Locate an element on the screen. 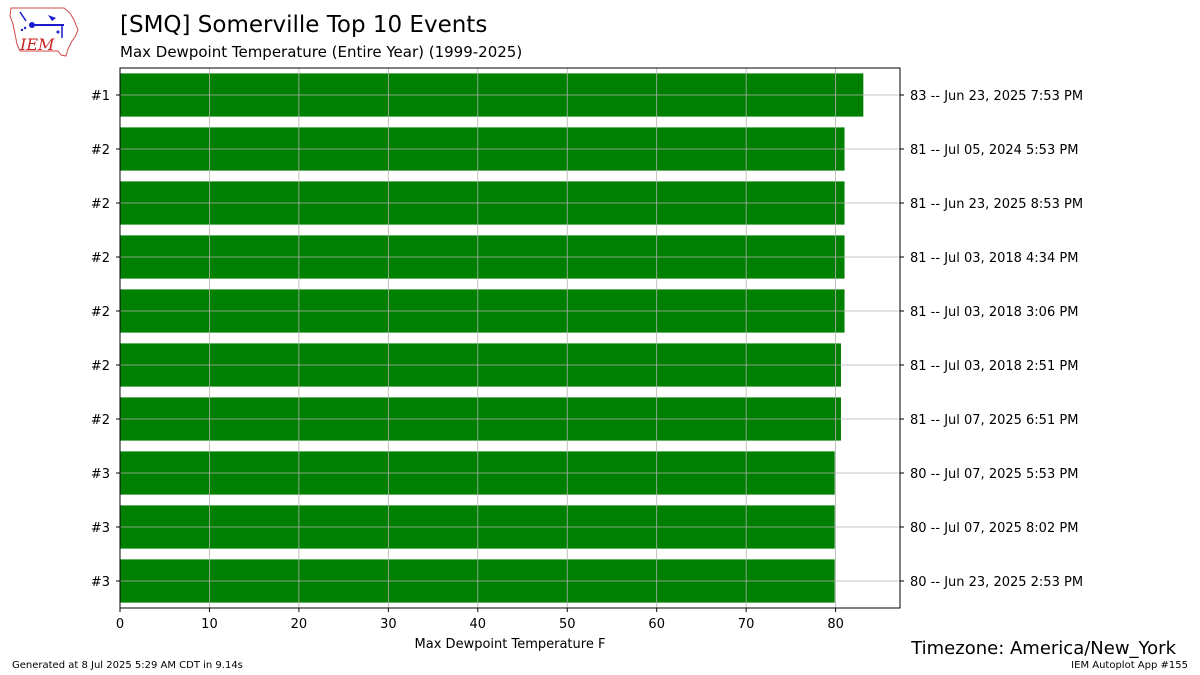 This screenshot has width=1200, height=675. app-credit: IEM Autoplot App #155 is located at coordinates (1129, 665).